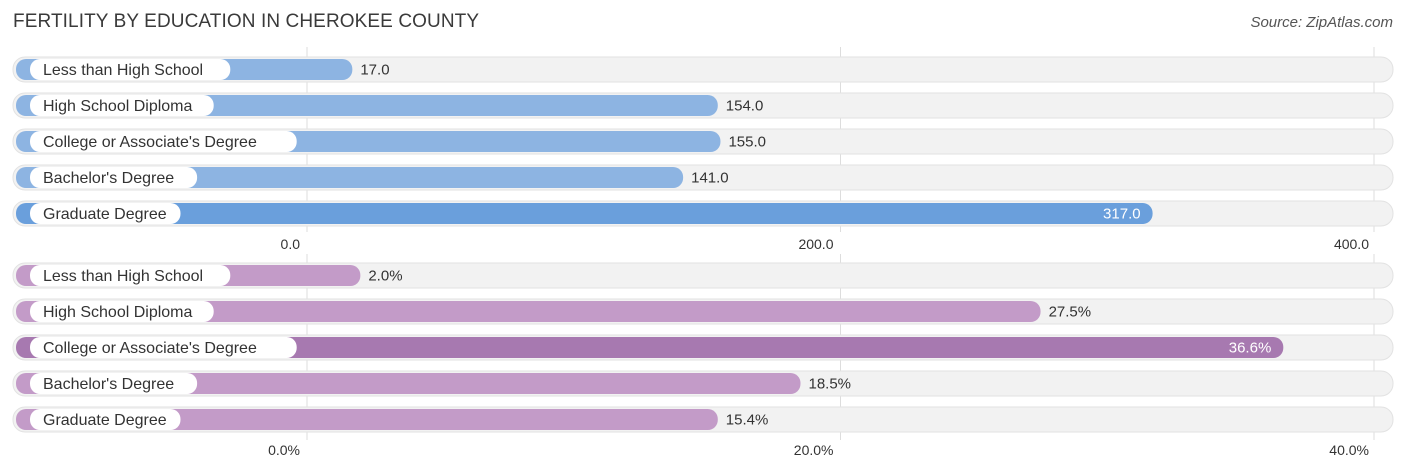 The image size is (1406, 475). Describe the element at coordinates (814, 450) in the screenshot. I see `tick-label: 20.0%` at that location.